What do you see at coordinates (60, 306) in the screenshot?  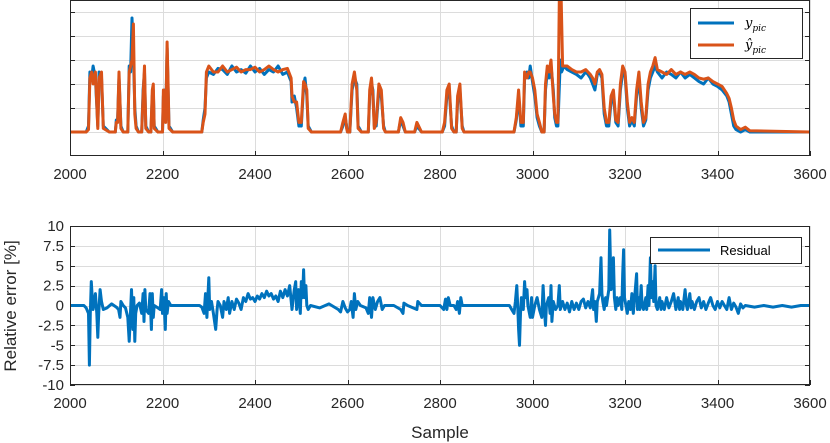 I see `y-tick-label: 0` at bounding box center [60, 306].